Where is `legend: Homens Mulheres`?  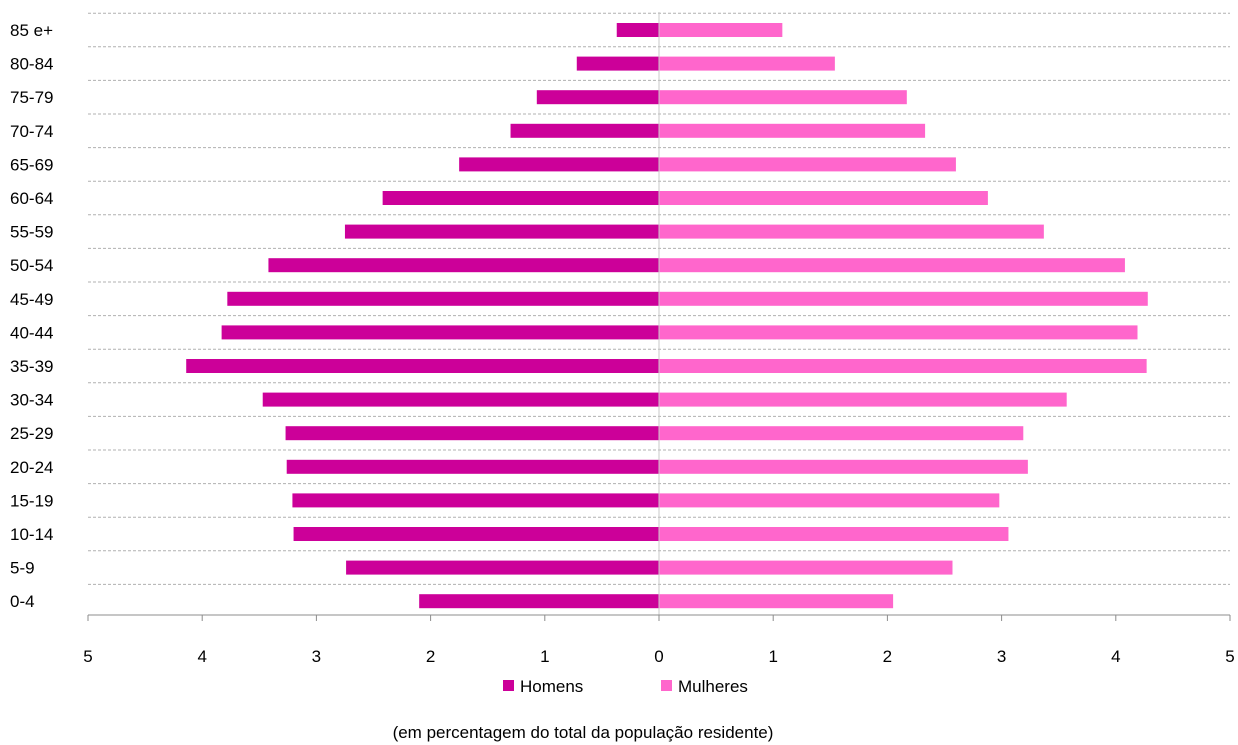
legend: Homens Mulheres is located at coordinates (625, 686).